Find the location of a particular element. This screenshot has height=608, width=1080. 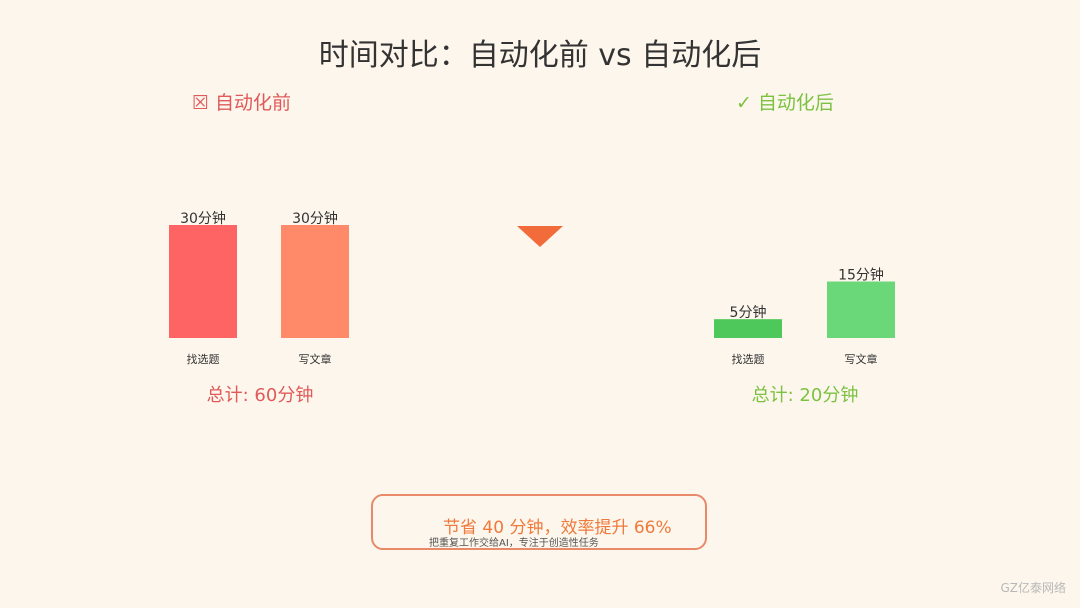

before-section-label: ☒ 自动化前 is located at coordinates (241, 101).